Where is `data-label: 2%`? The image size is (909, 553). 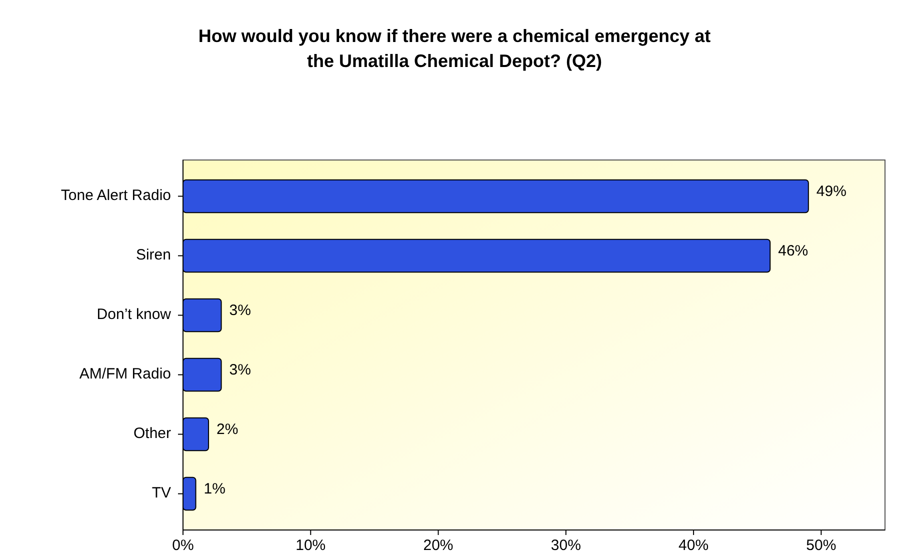
data-label: 2% is located at coordinates (227, 429).